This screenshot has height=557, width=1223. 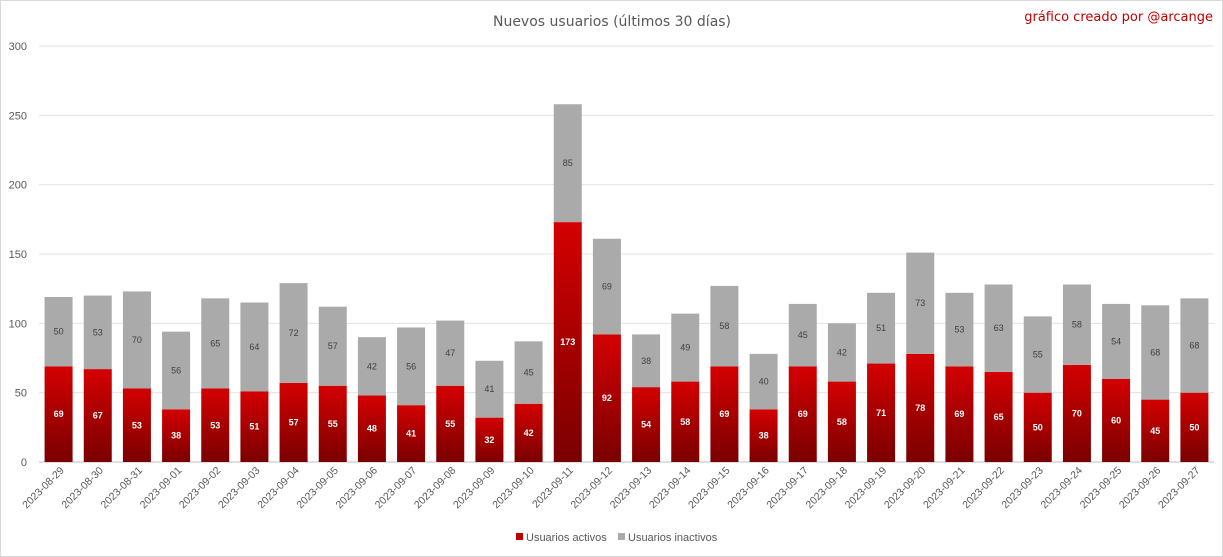 I want to click on y-tick-label: 200, so click(x=18, y=186).